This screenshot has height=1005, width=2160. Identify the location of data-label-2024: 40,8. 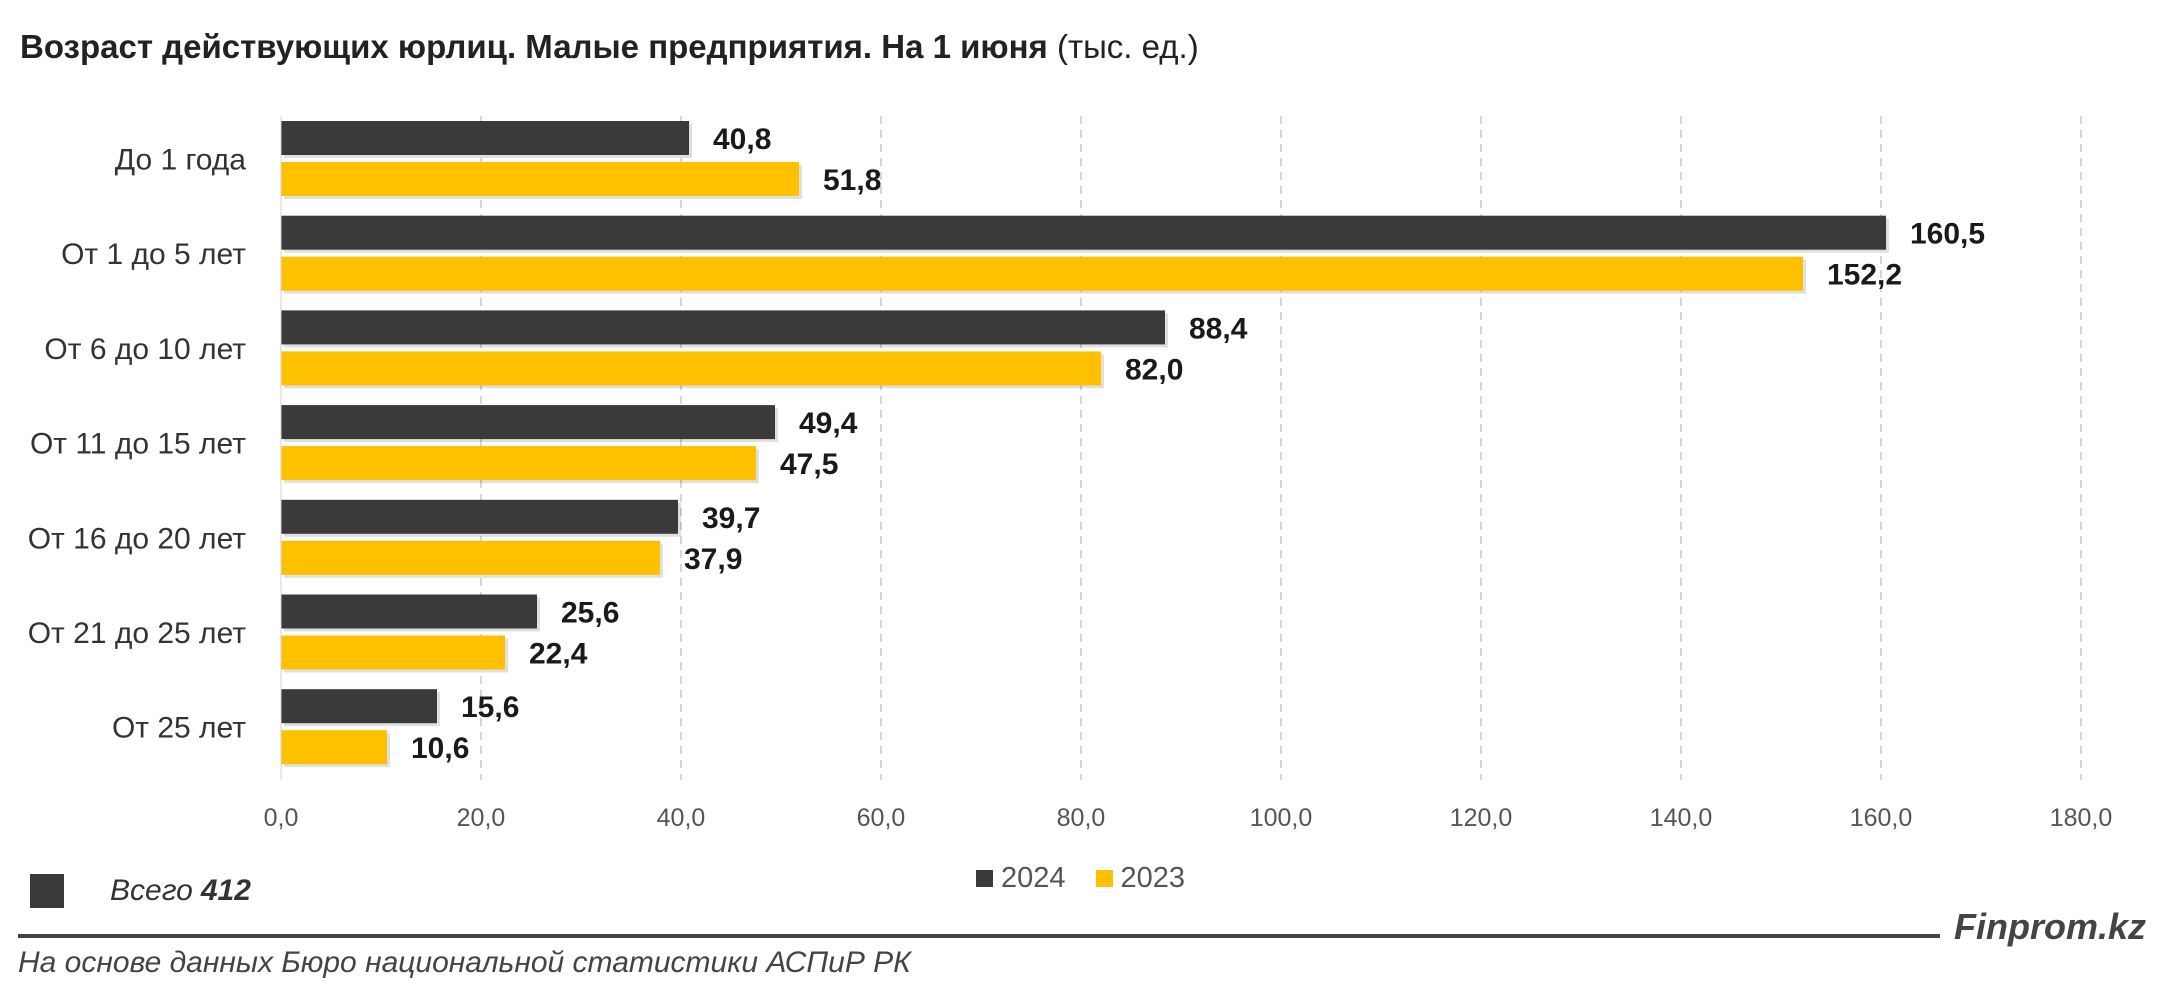
(742, 139).